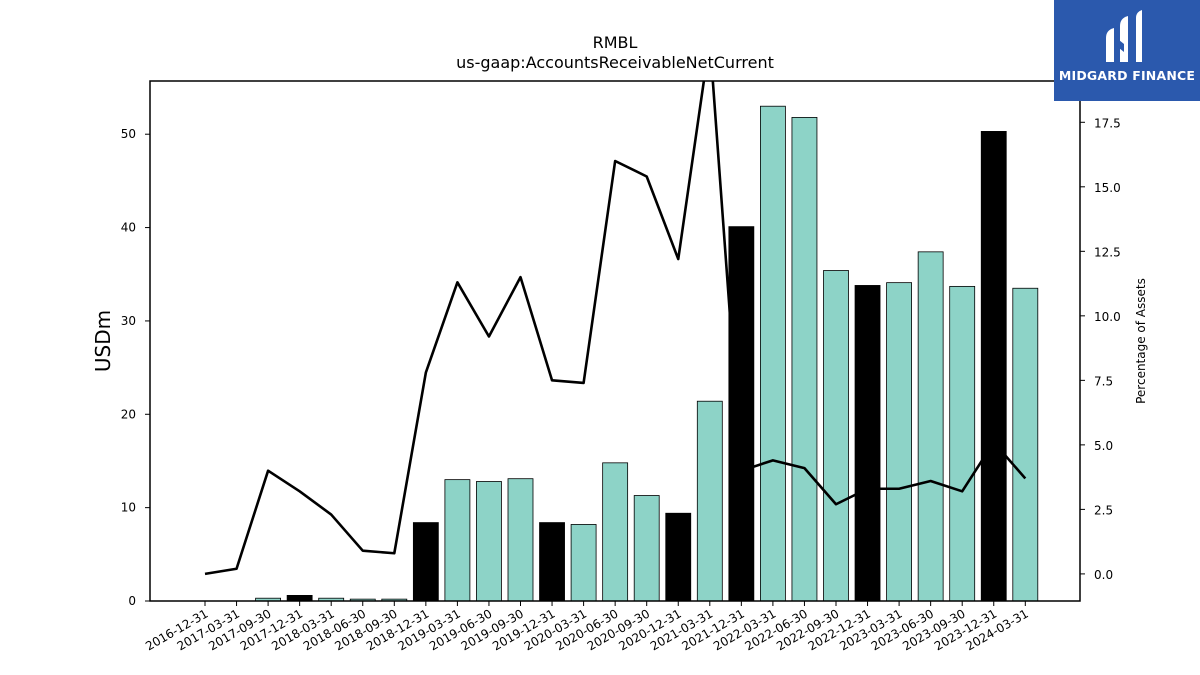 The image size is (1200, 675). I want to click on y2-tick-label: 15.0, so click(1107, 188).